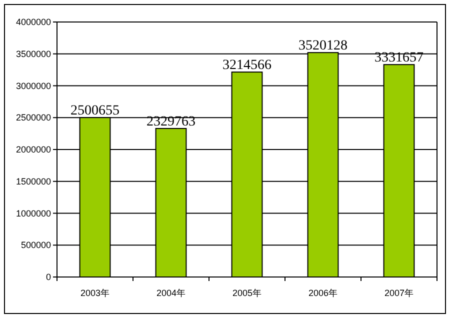  Describe the element at coordinates (48, 277) in the screenshot. I see `y-tick-label: 0` at that location.